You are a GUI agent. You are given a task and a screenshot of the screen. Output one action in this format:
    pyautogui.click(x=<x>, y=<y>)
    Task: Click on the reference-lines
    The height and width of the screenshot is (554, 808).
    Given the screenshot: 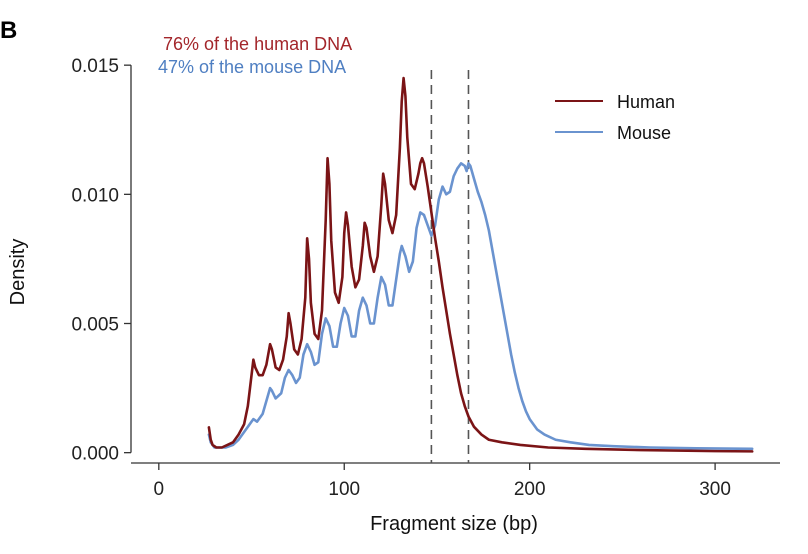 What is the action you would take?
    pyautogui.click(x=450, y=266)
    